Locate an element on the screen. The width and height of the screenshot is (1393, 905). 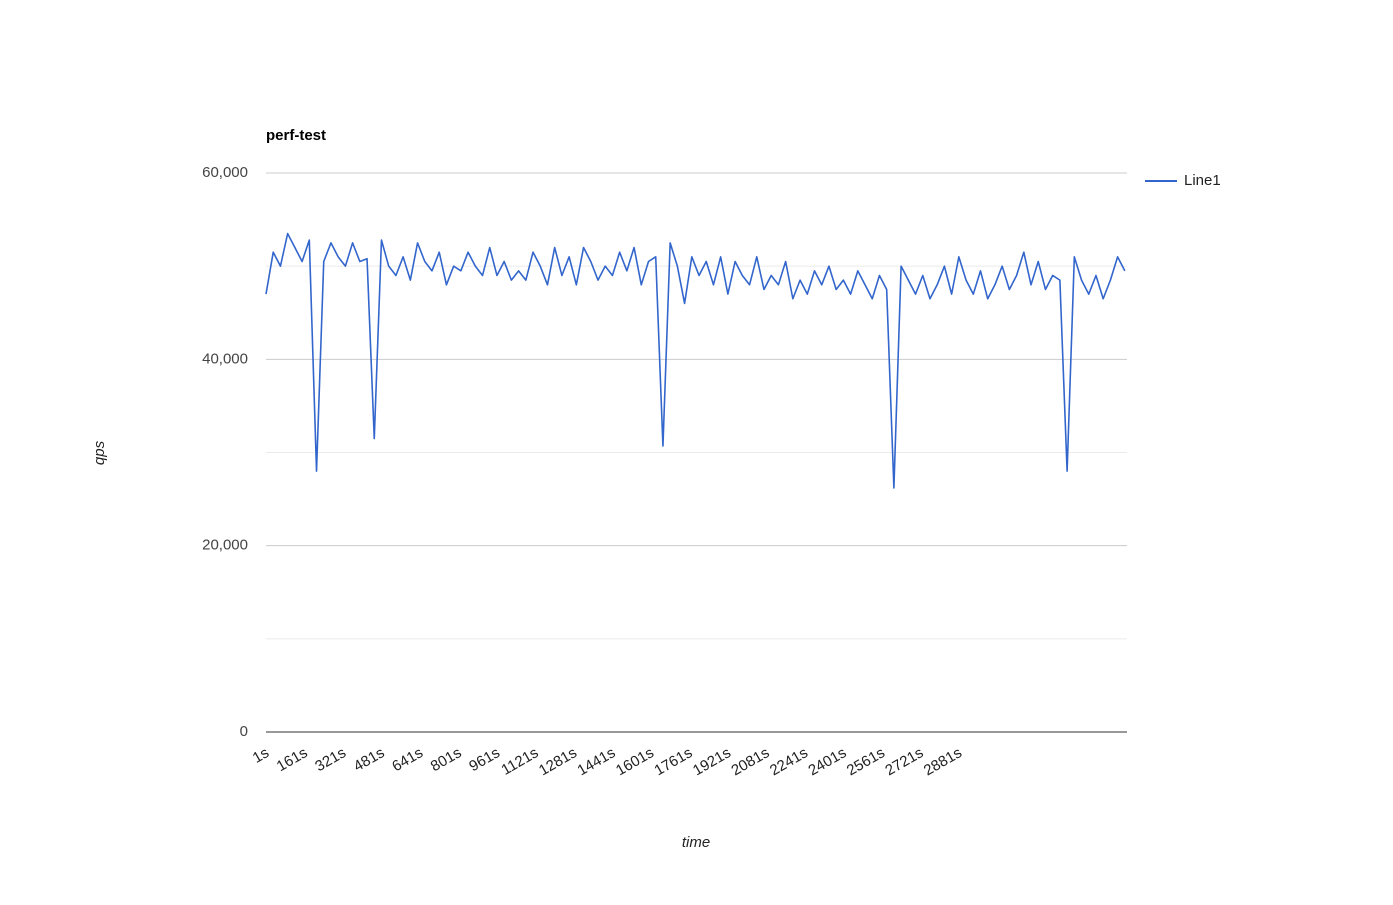
x-tick-label: 2561s is located at coordinates (866, 761).